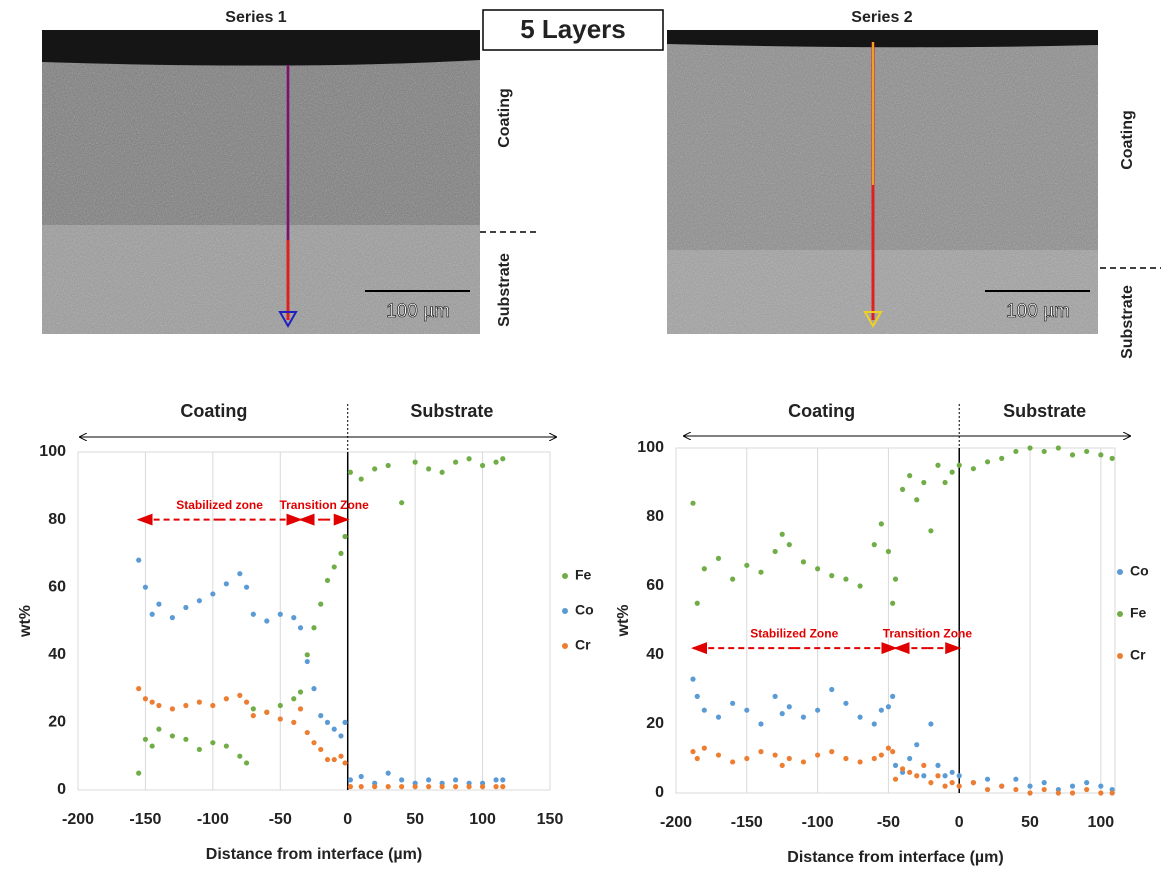 Image resolution: width=1161 pixels, height=872 pixels. Describe the element at coordinates (504, 290) in the screenshot. I see `layer-label: Substrate` at that location.